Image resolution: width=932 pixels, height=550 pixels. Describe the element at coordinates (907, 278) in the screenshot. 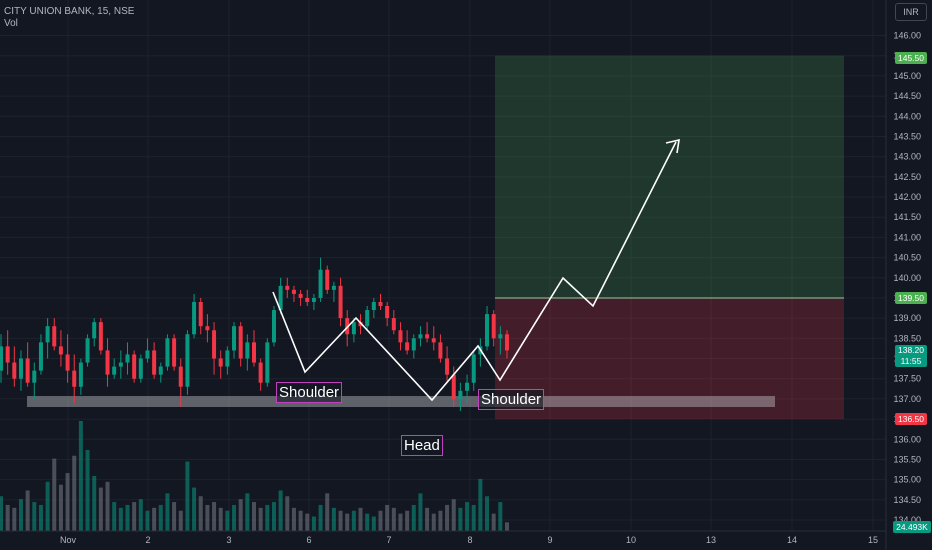

I see `price-tick-label: 140.00` at that location.